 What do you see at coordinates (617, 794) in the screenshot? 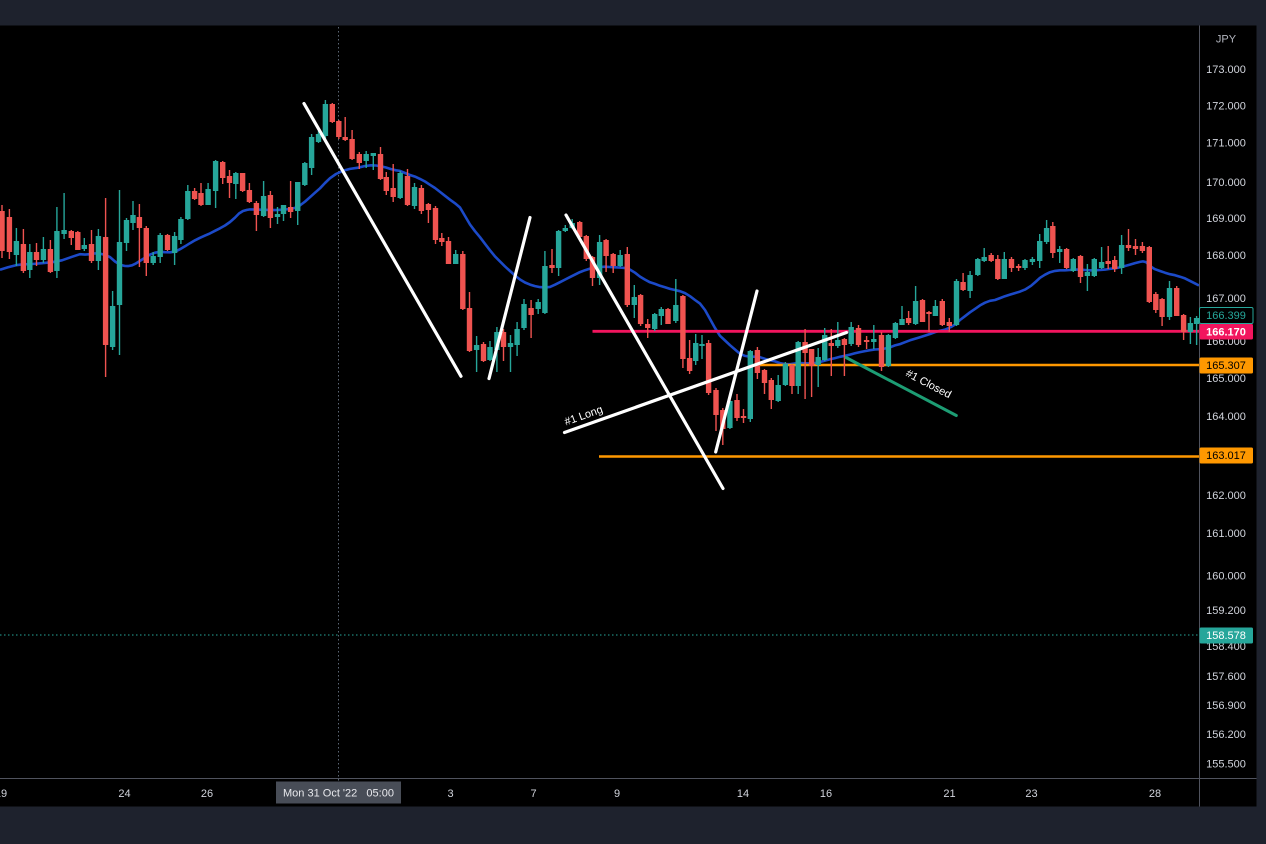
I see `svg-text: 9` at bounding box center [617, 794].